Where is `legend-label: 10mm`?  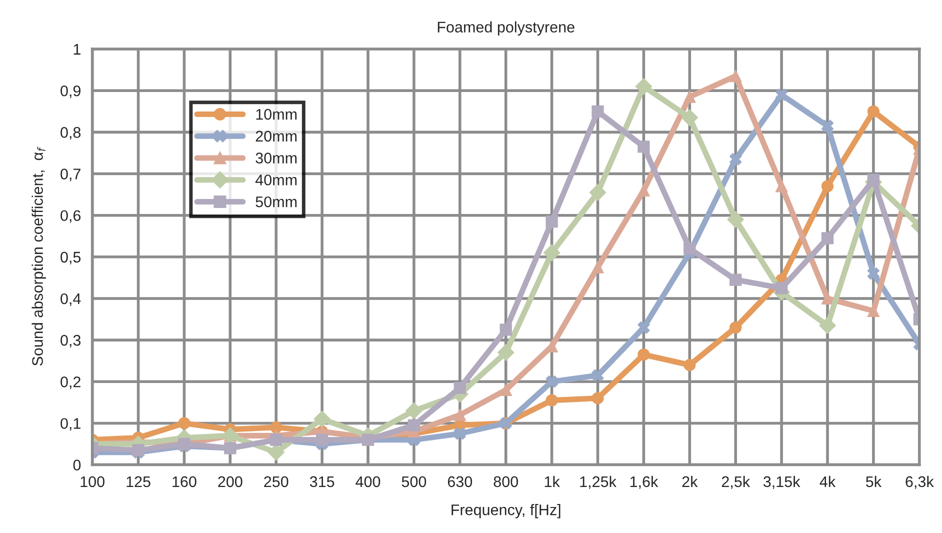 legend-label: 10mm is located at coordinates (276, 114).